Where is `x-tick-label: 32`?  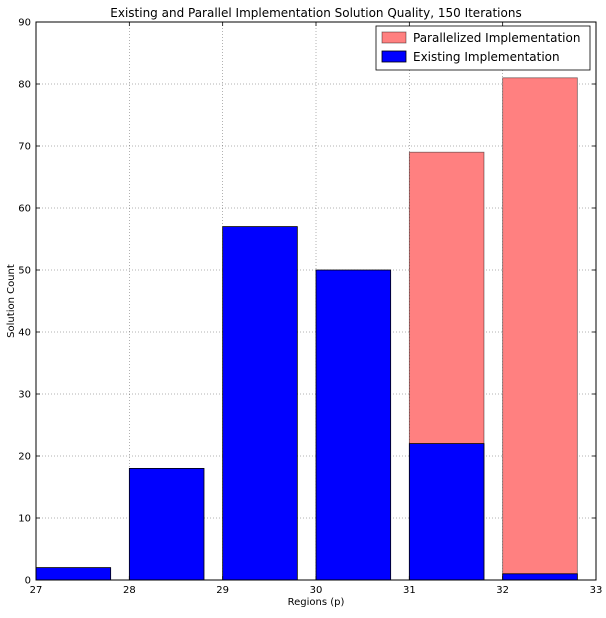 x-tick-label: 32 is located at coordinates (502, 590).